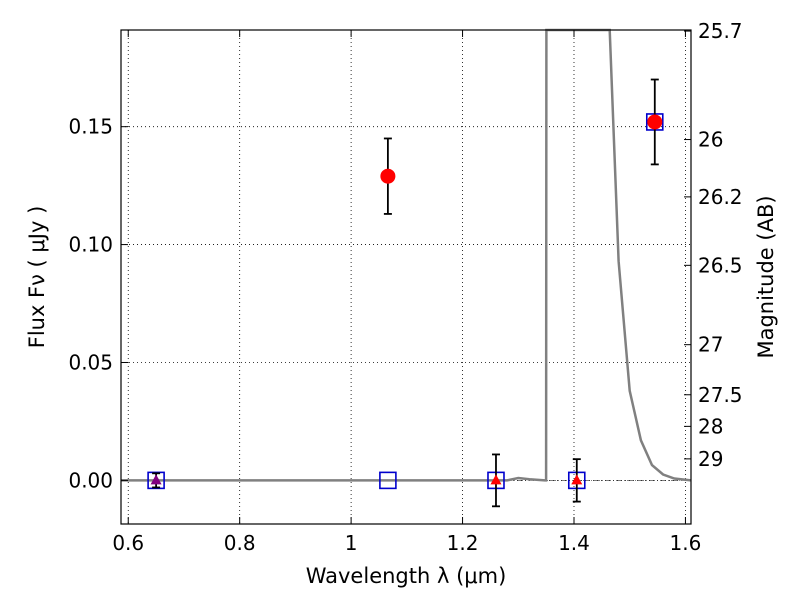 Image resolution: width=800 pixels, height=604 pixels. Describe the element at coordinates (463, 543) in the screenshot. I see `x-tick-label: 1.2` at that location.